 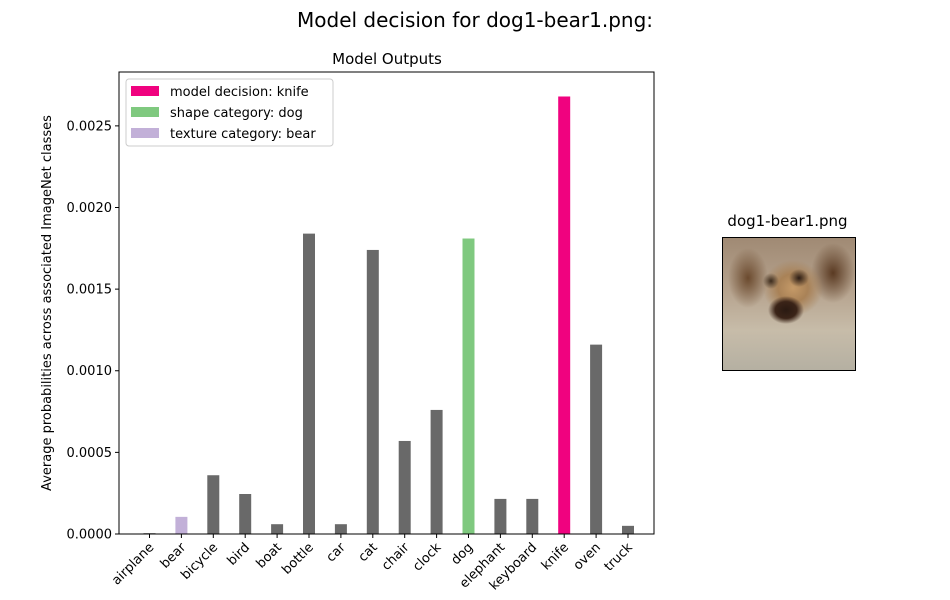 I want to click on bar-elephant, so click(x=500, y=516).